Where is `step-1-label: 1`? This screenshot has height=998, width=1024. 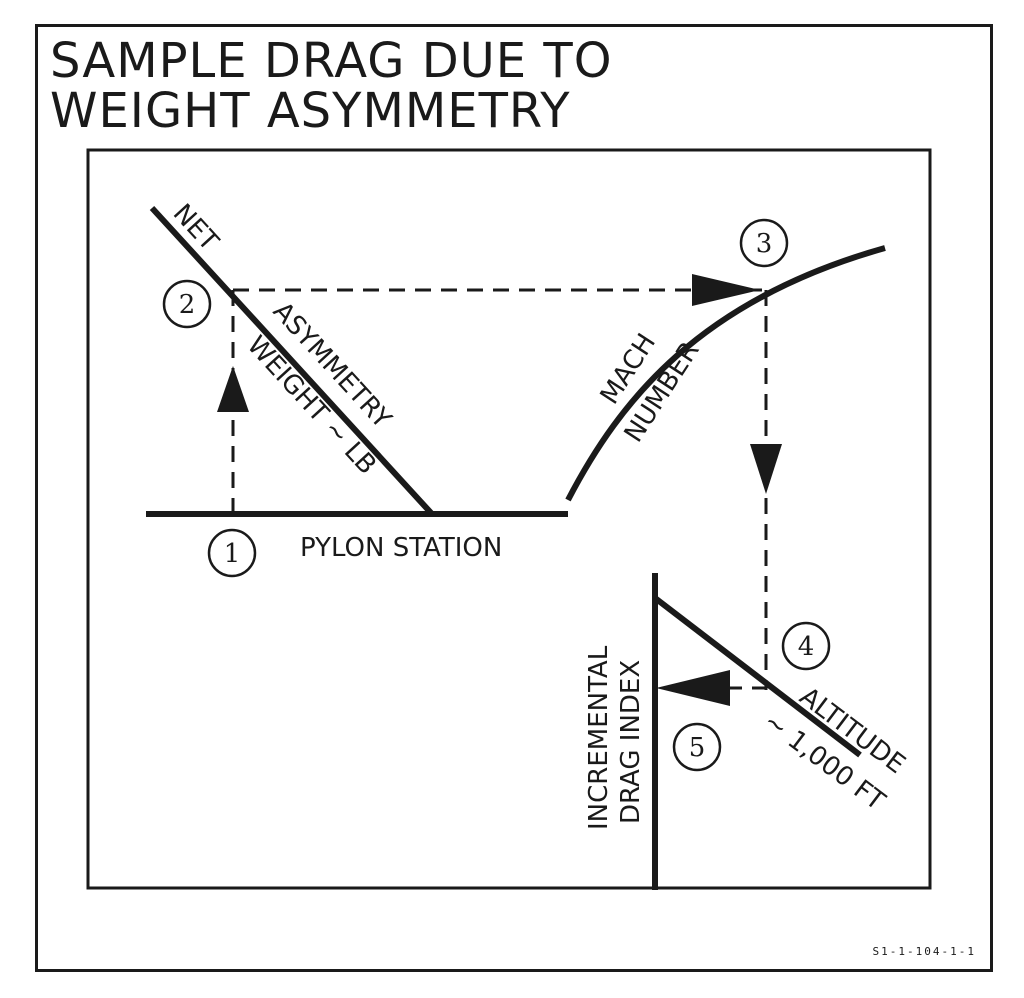
step-1-label: 1 is located at coordinates (232, 554).